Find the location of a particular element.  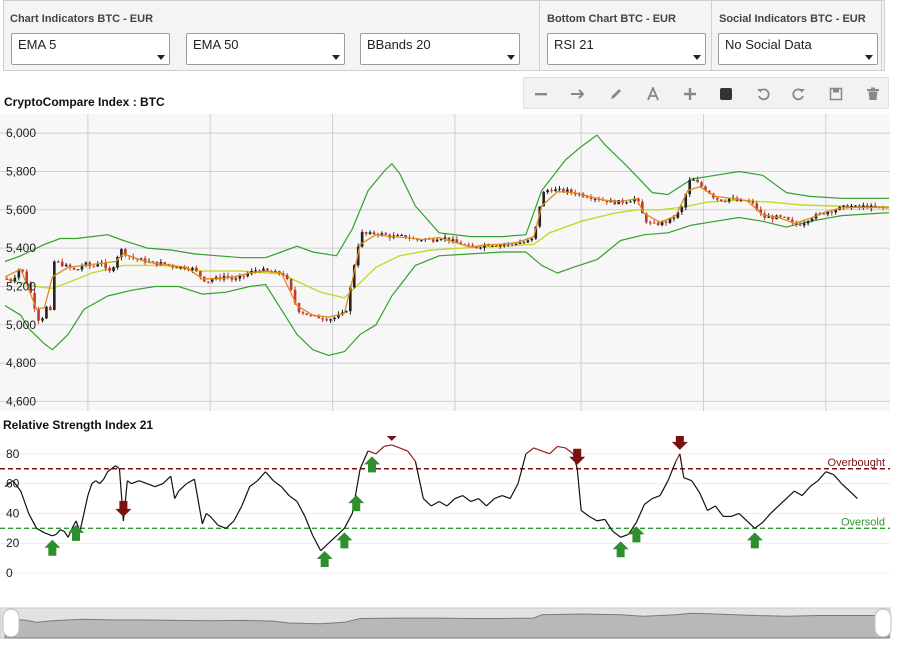

buy-signal-arrow is located at coordinates (636, 534).